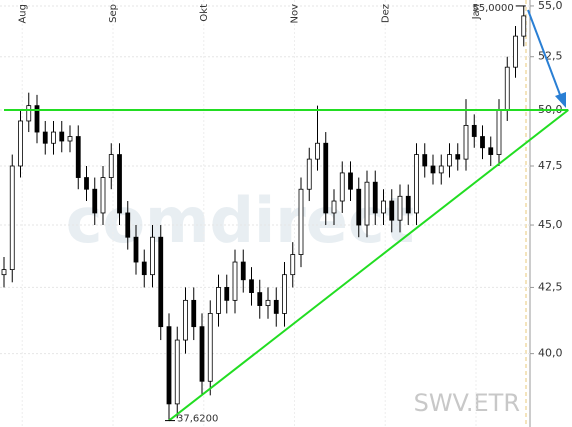 This screenshot has width=572, height=427. Describe the element at coordinates (197, 419) in the screenshot. I see `annotation-label: 37,6200` at that location.